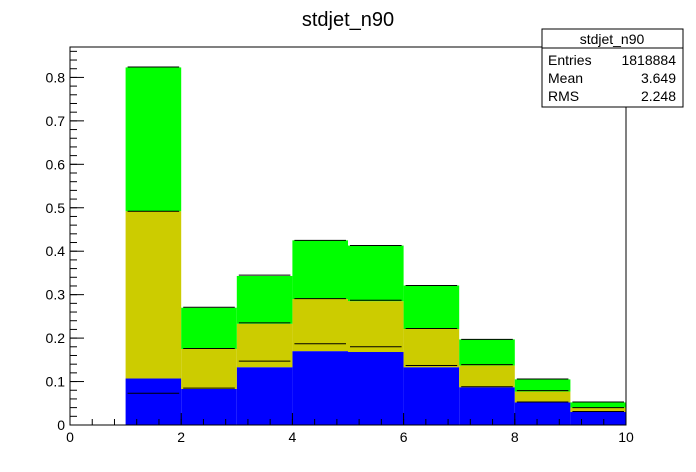 This screenshot has height=472, width=696. Describe the element at coordinates (70, 437) in the screenshot. I see `x-tick-label: 0` at that location.